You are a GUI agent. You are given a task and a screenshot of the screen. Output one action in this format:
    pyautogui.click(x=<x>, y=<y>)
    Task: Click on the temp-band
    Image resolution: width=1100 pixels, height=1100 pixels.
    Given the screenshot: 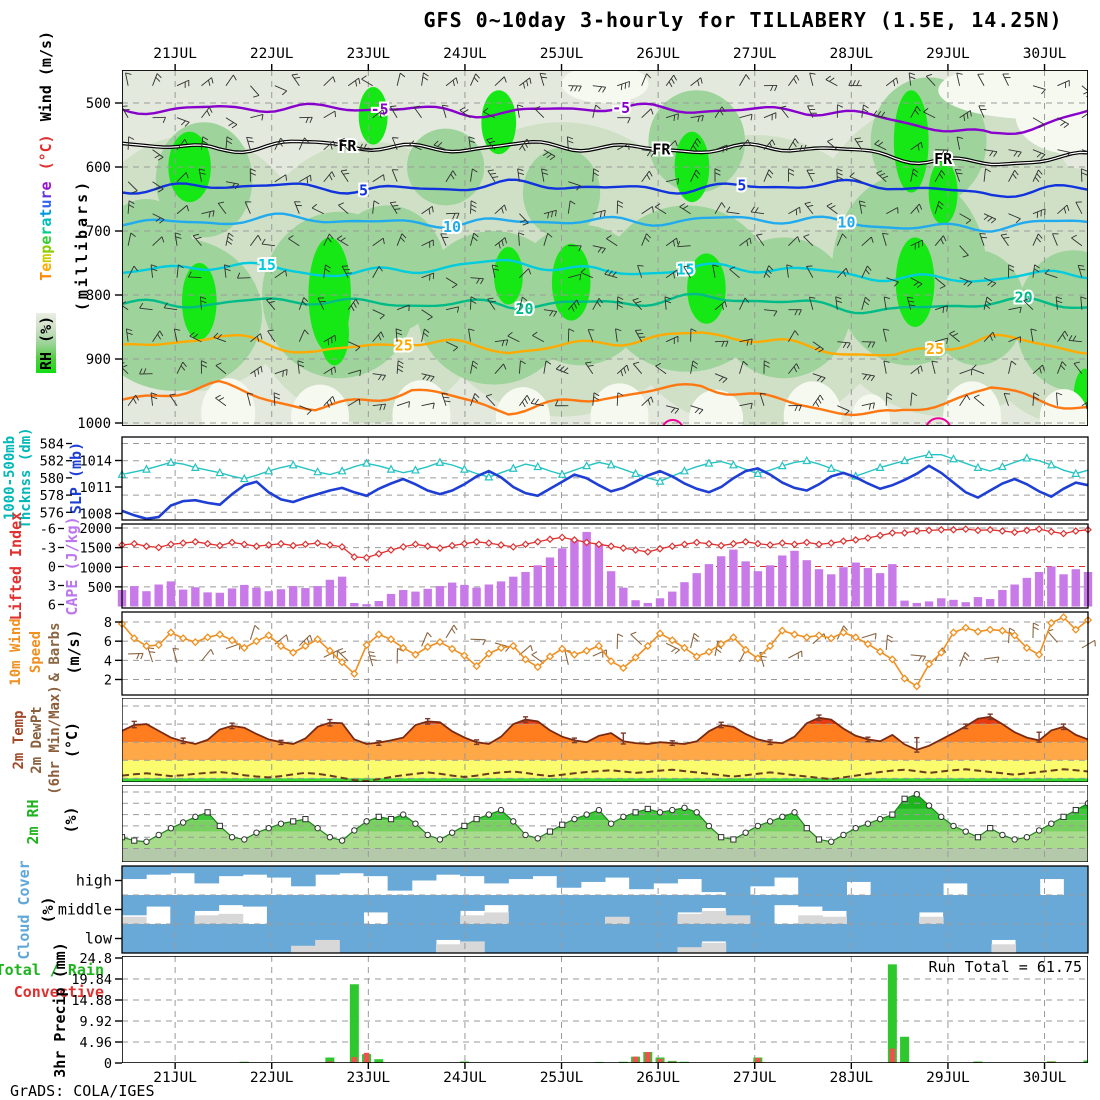 What is the action you would take?
    pyautogui.click(x=605, y=769)
    